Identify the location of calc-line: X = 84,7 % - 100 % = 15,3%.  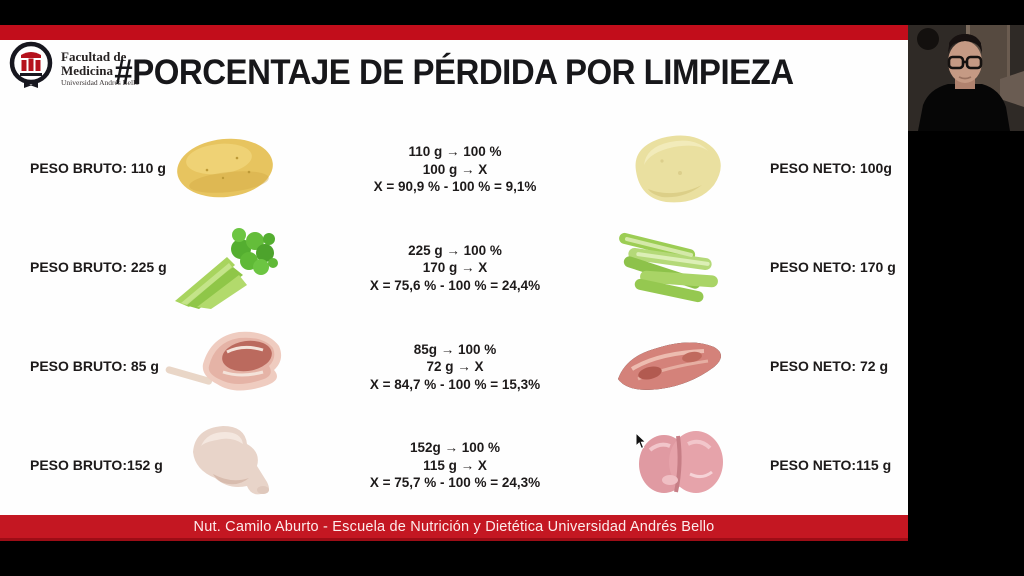
(455, 384).